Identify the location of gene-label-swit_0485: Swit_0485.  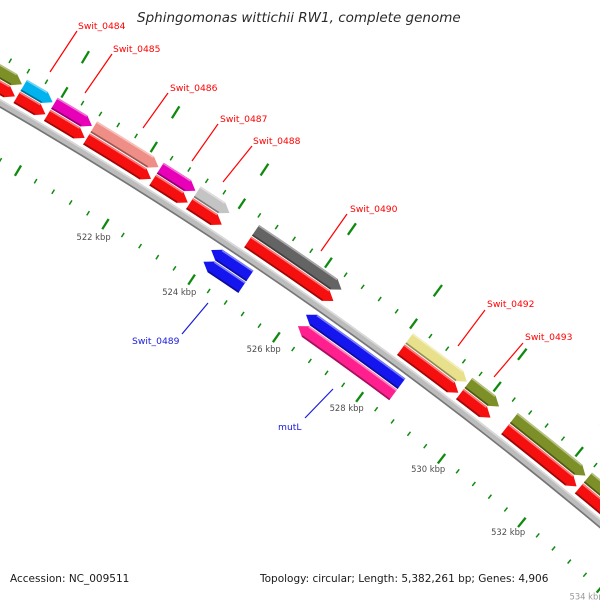
(137, 49).